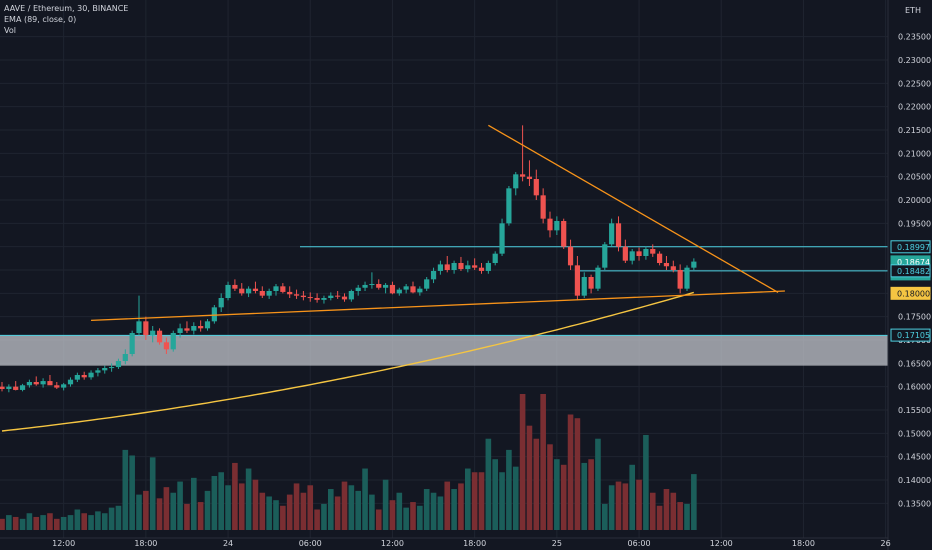 The height and width of the screenshot is (550, 932). I want to click on time-tick-label: 26, so click(886, 543).